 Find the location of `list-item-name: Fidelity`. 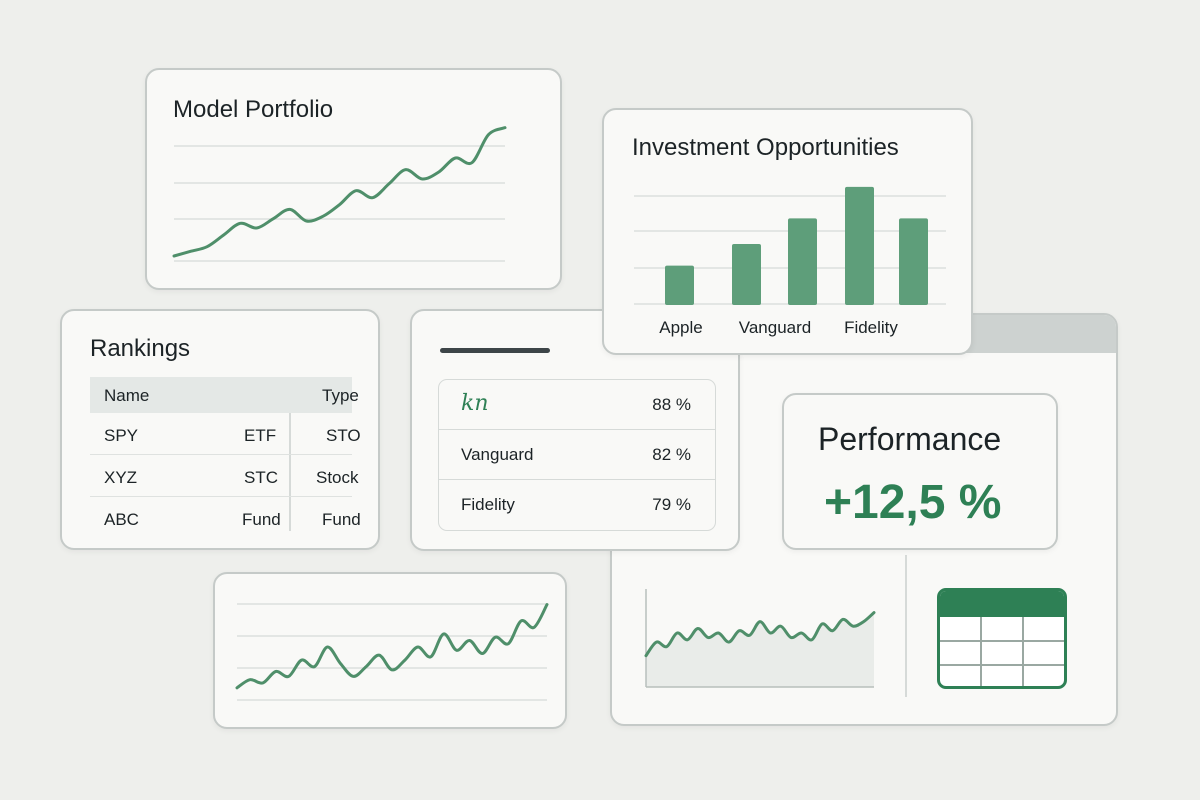

list-item-name: Fidelity is located at coordinates (488, 504).